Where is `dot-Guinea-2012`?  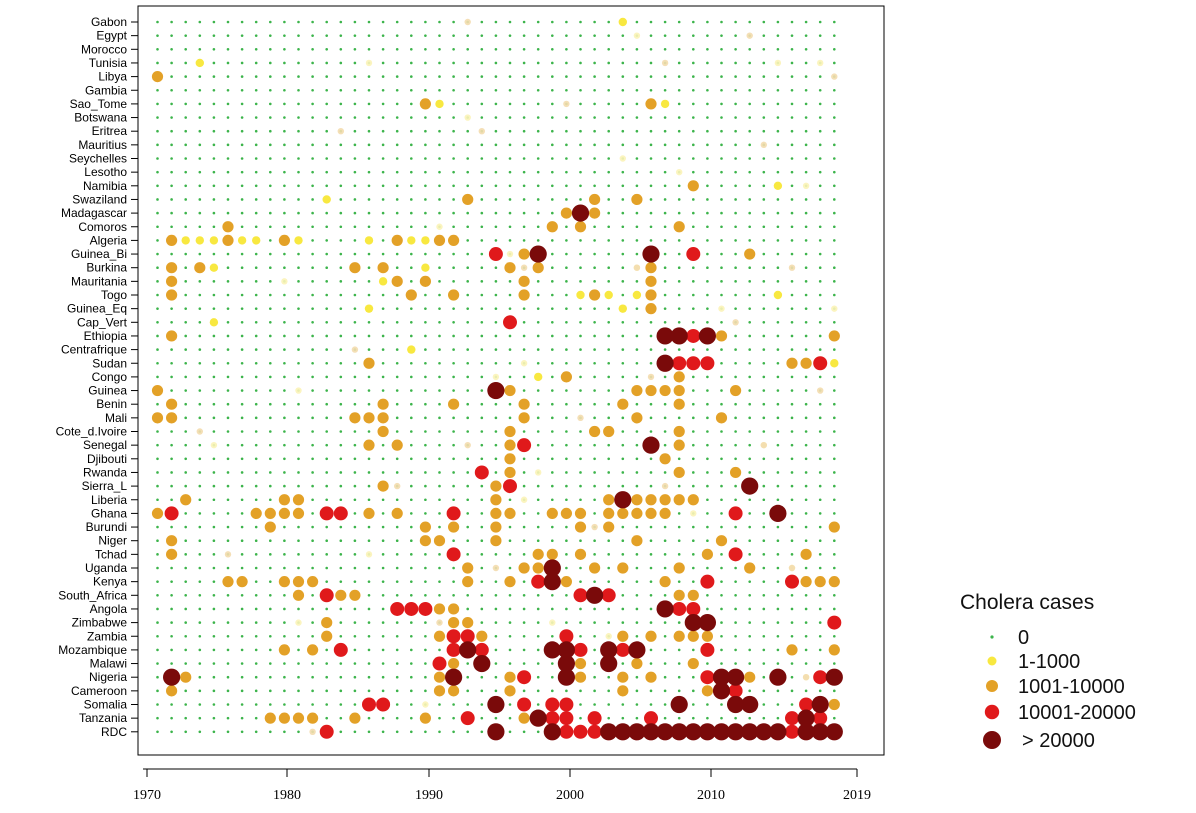 dot-Guinea-2012 is located at coordinates (736, 390).